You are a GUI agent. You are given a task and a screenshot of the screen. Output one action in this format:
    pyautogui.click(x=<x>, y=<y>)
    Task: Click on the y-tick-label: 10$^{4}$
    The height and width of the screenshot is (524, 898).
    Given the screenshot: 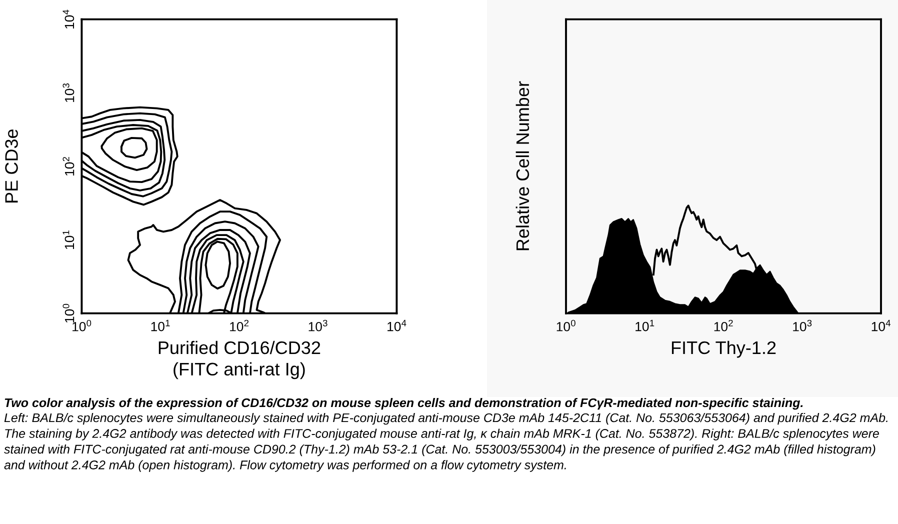 What is the action you would take?
    pyautogui.click(x=68, y=19)
    